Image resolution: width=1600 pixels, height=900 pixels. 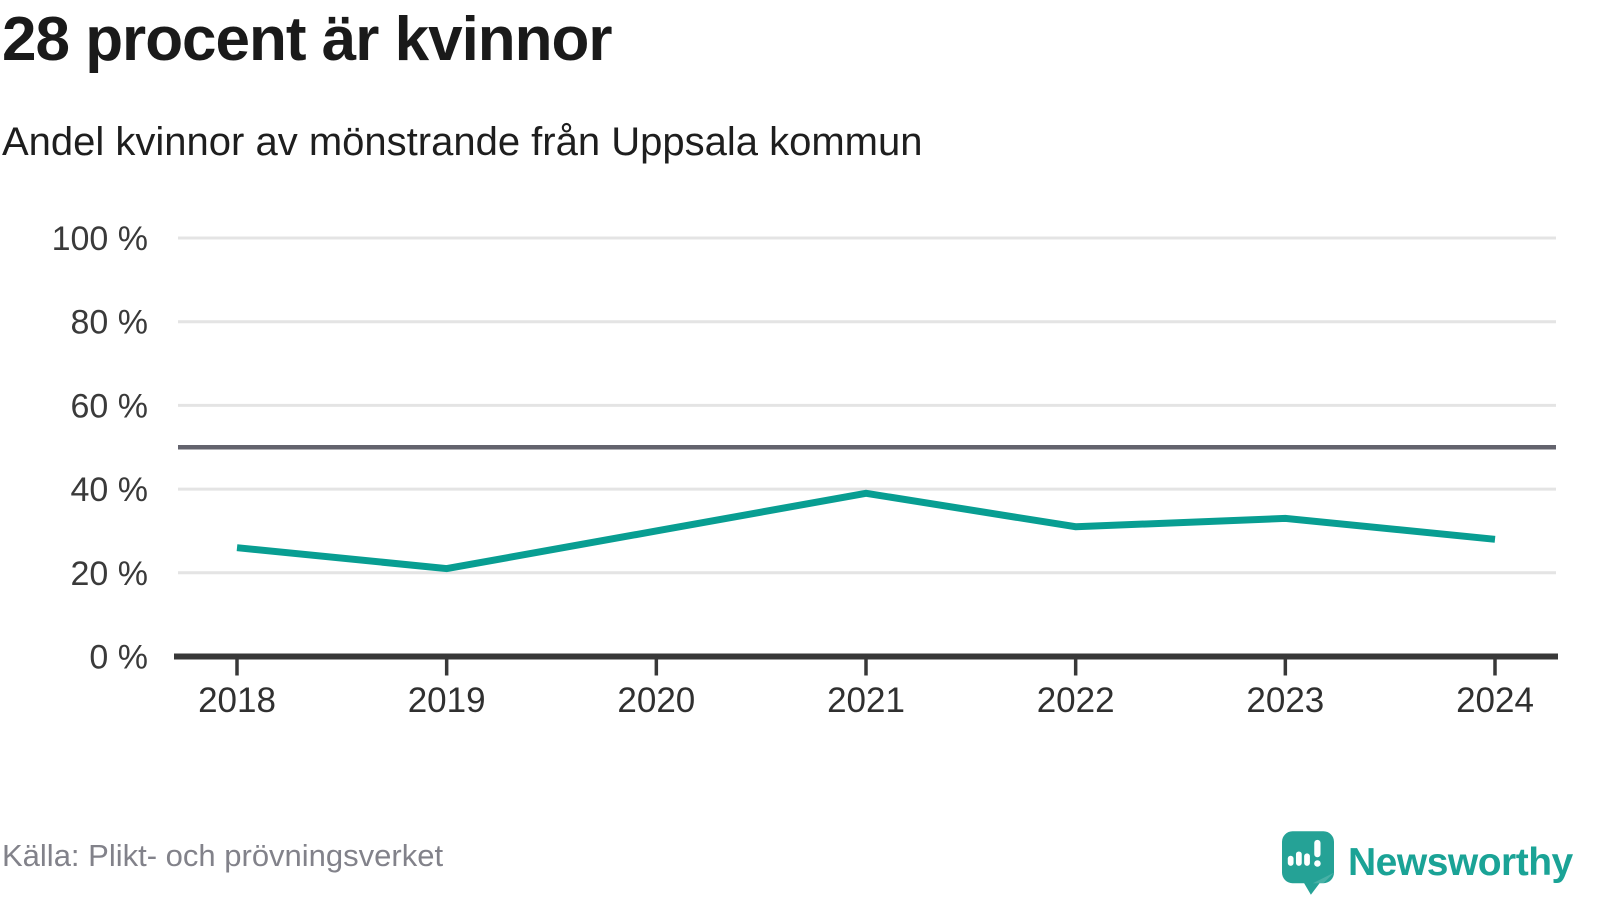 I want to click on data-line, so click(x=866, y=531).